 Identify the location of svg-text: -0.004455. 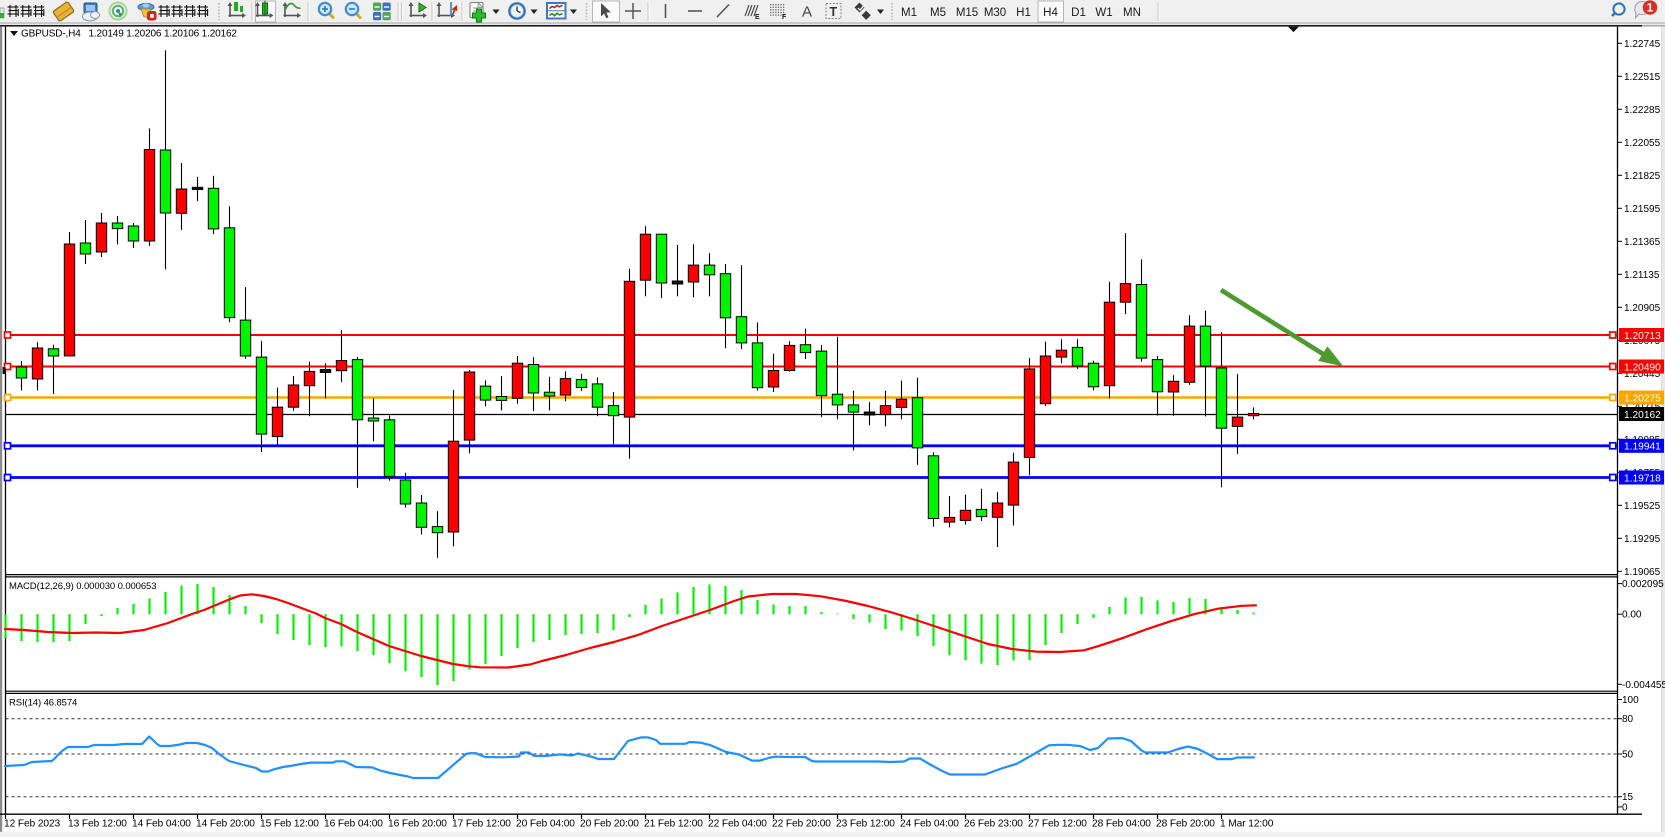
(1643, 685).